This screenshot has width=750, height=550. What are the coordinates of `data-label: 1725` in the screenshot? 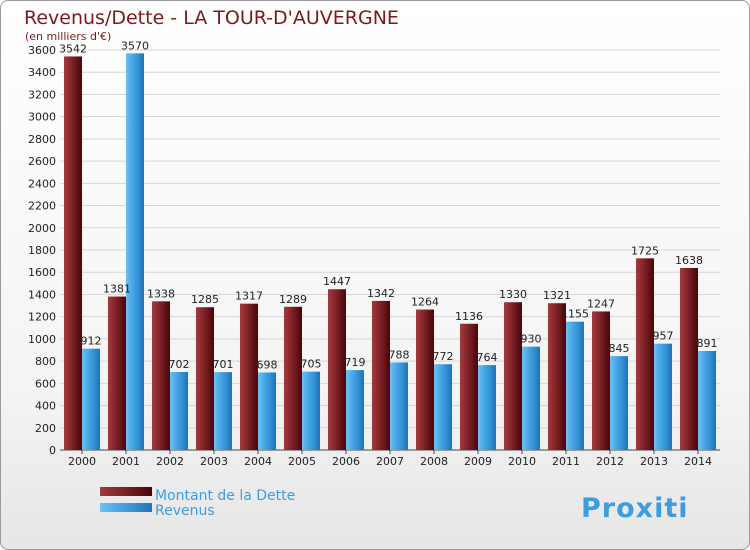 It's located at (645, 250).